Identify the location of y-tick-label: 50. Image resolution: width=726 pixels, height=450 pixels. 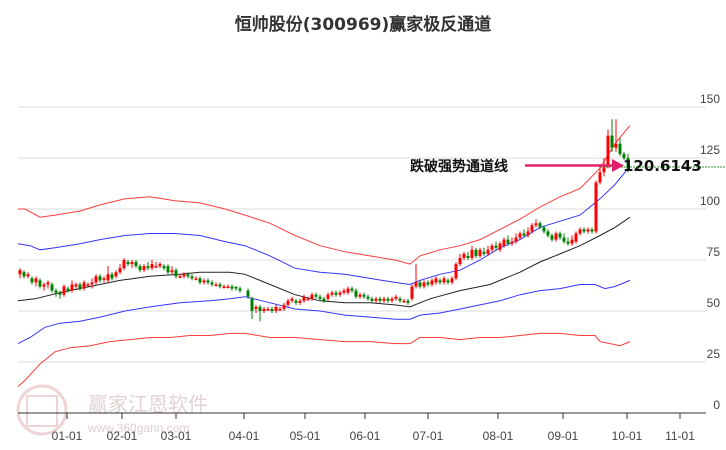
(714, 303).